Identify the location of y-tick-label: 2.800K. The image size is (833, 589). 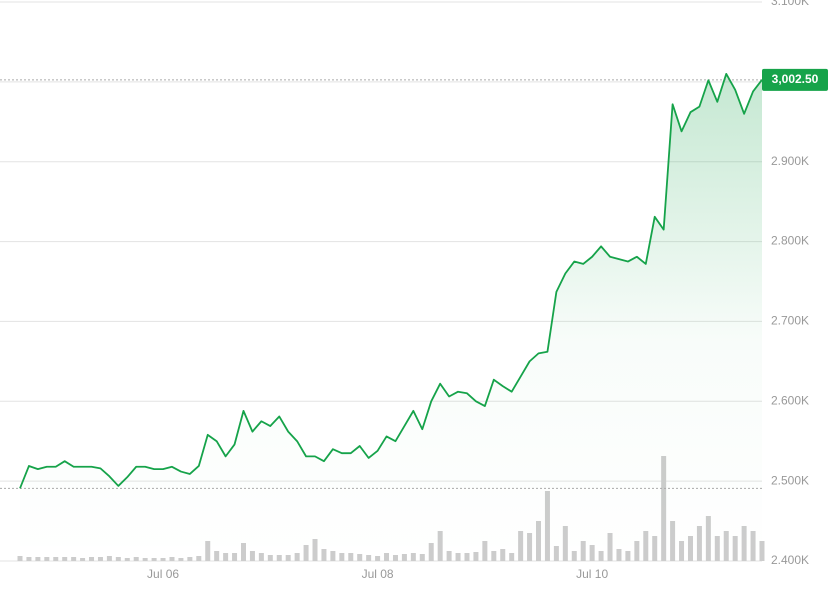
(790, 241).